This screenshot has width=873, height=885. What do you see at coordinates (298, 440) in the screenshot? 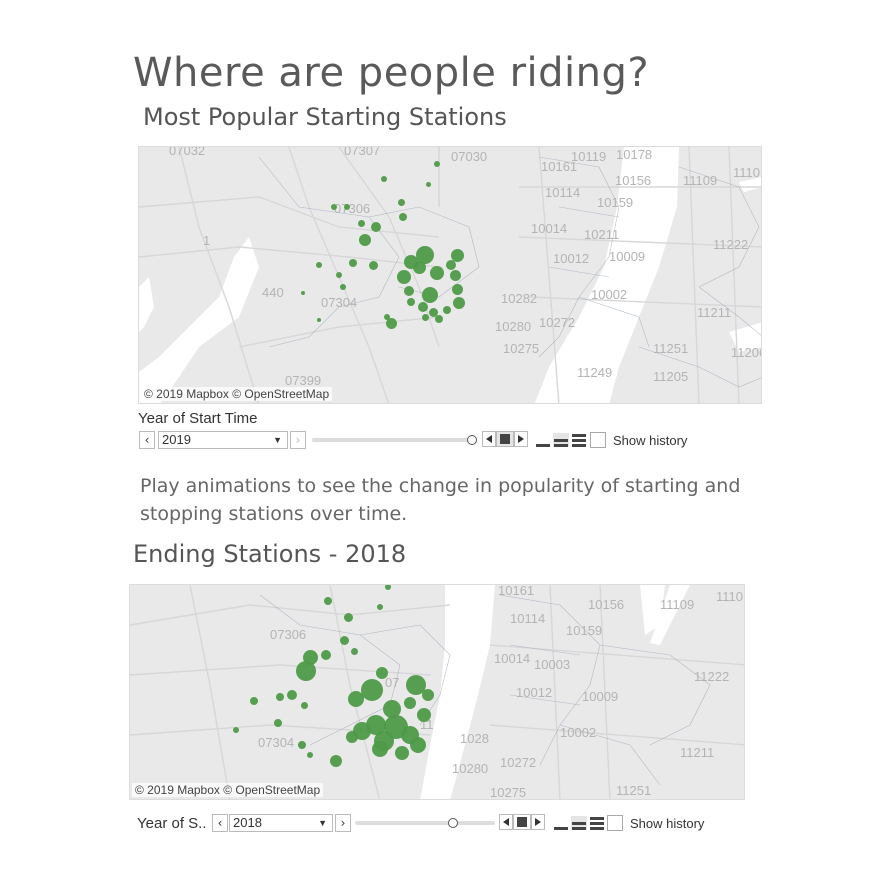
I see `next-year-button: ›` at bounding box center [298, 440].